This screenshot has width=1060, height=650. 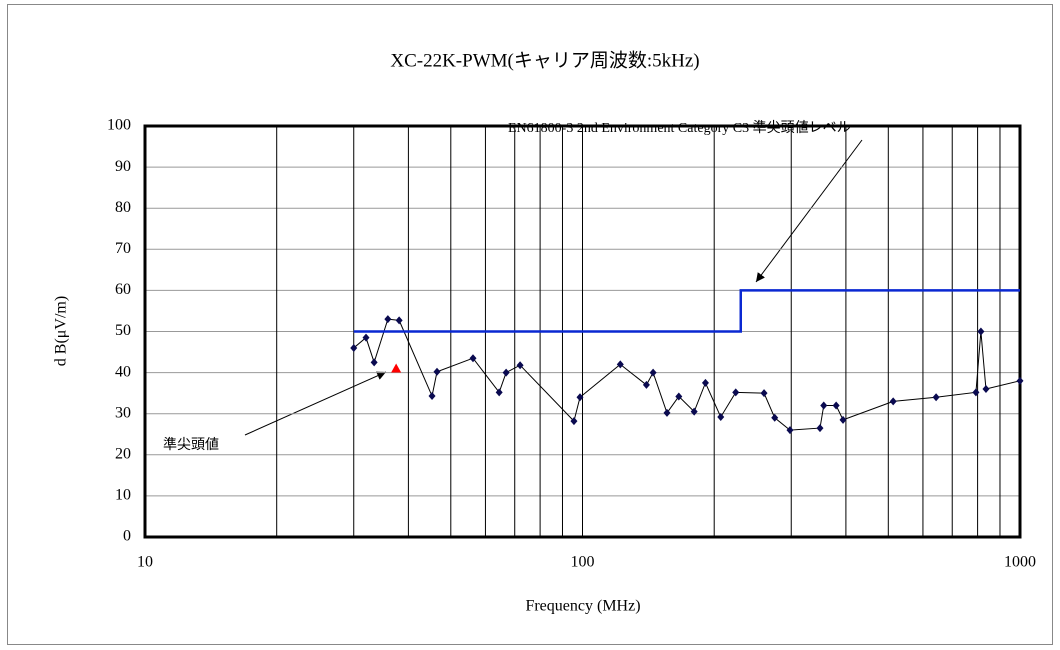 What do you see at coordinates (123, 166) in the screenshot?
I see `y-tick-label: 90` at bounding box center [123, 166].